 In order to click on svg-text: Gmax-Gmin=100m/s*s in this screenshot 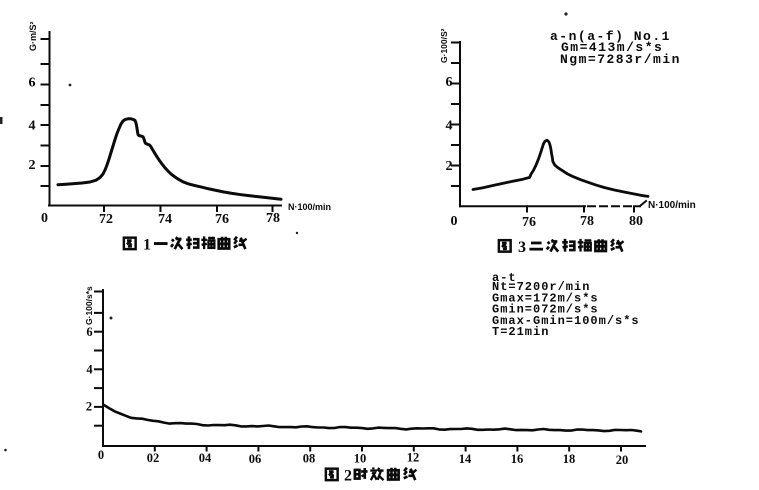, I will do `click(566, 321)`.